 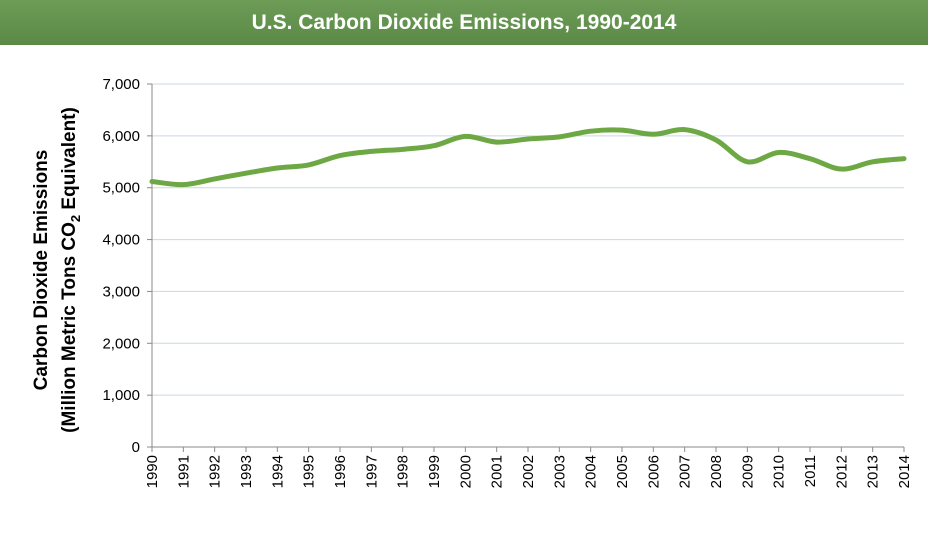 I want to click on x-tick-label: 2005, so click(x=622, y=471).